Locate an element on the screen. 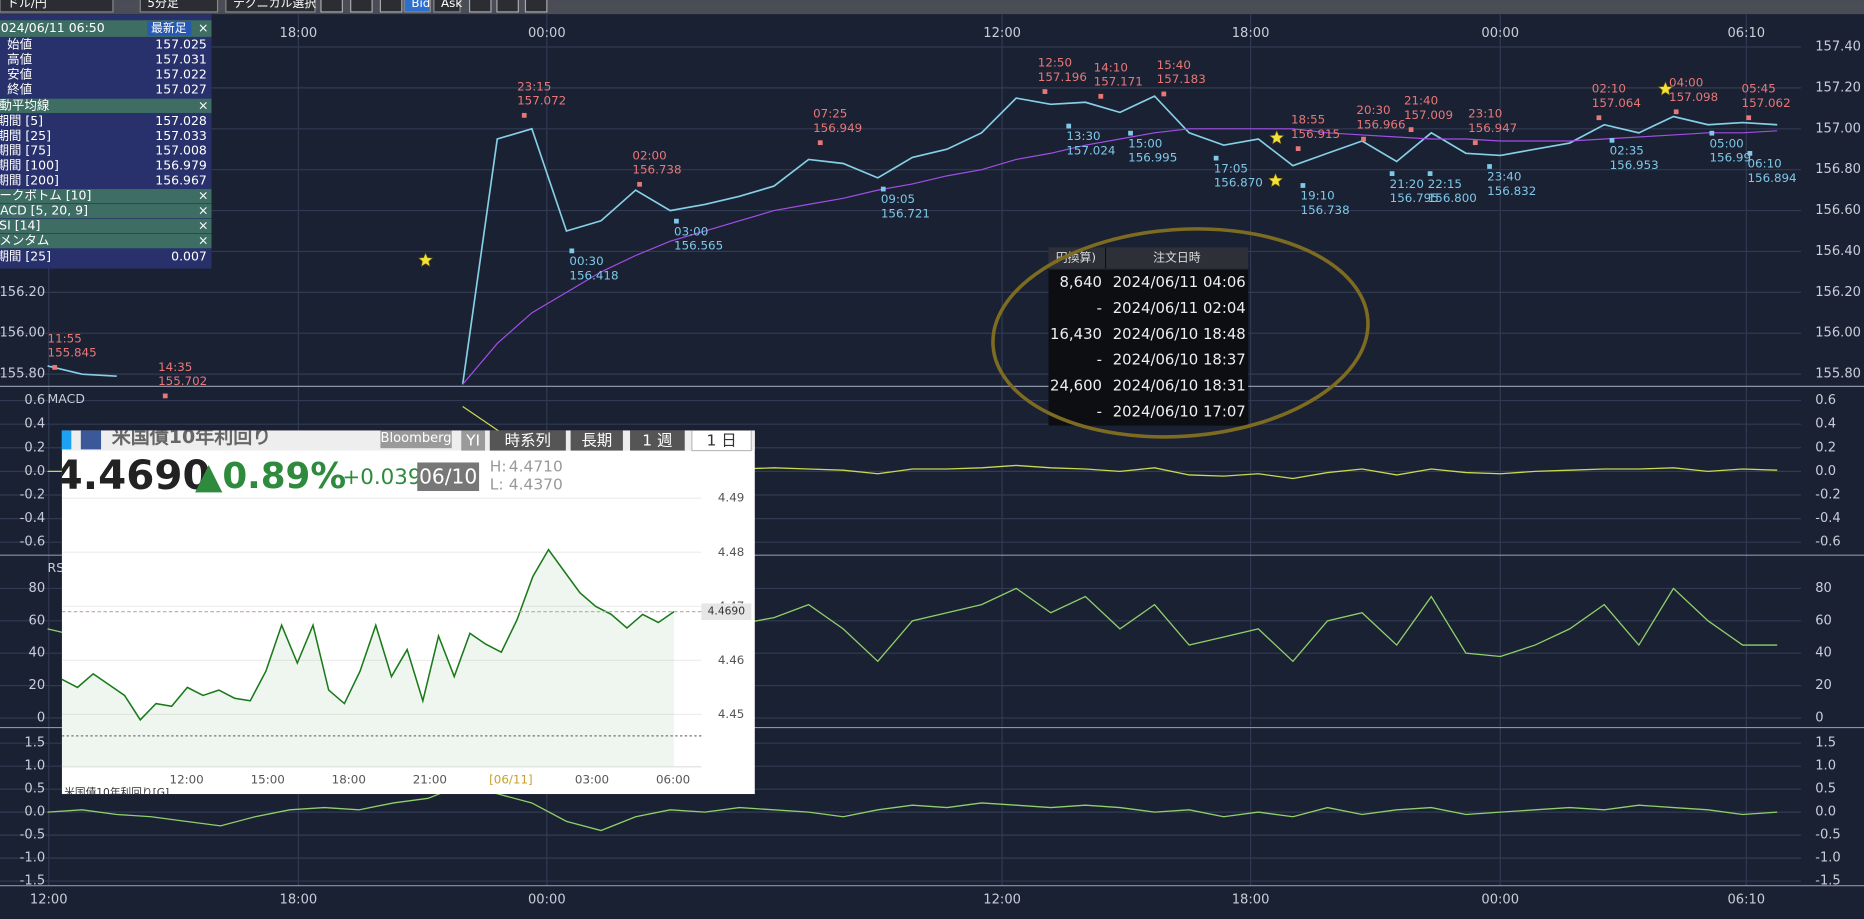  annotation-price: 157.062 is located at coordinates (1766, 103).